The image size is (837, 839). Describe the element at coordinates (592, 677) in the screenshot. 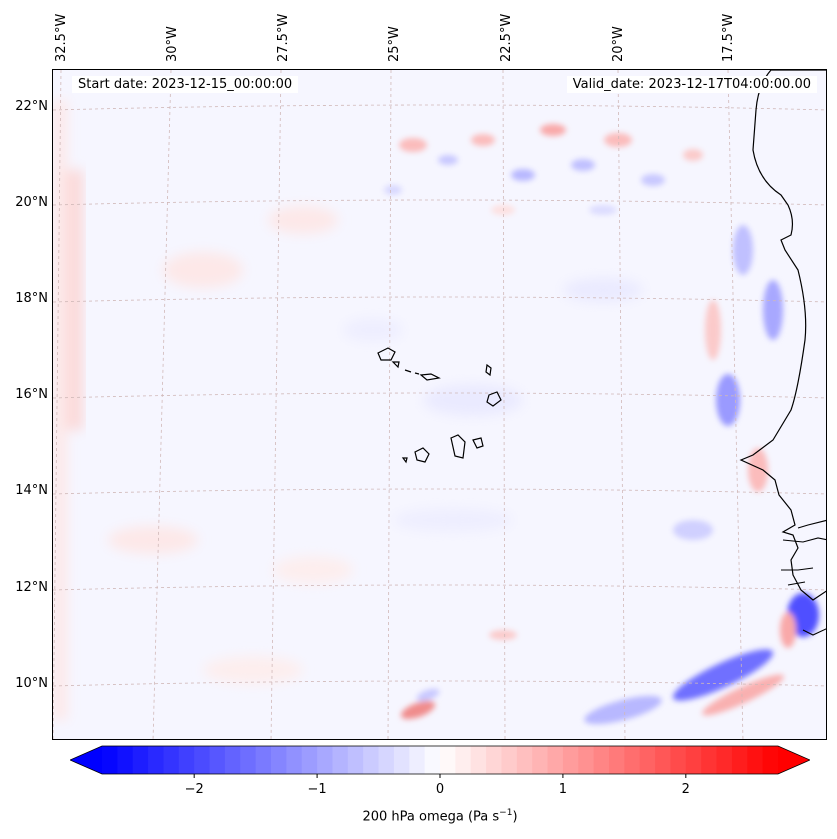

I see `cells-south` at that location.